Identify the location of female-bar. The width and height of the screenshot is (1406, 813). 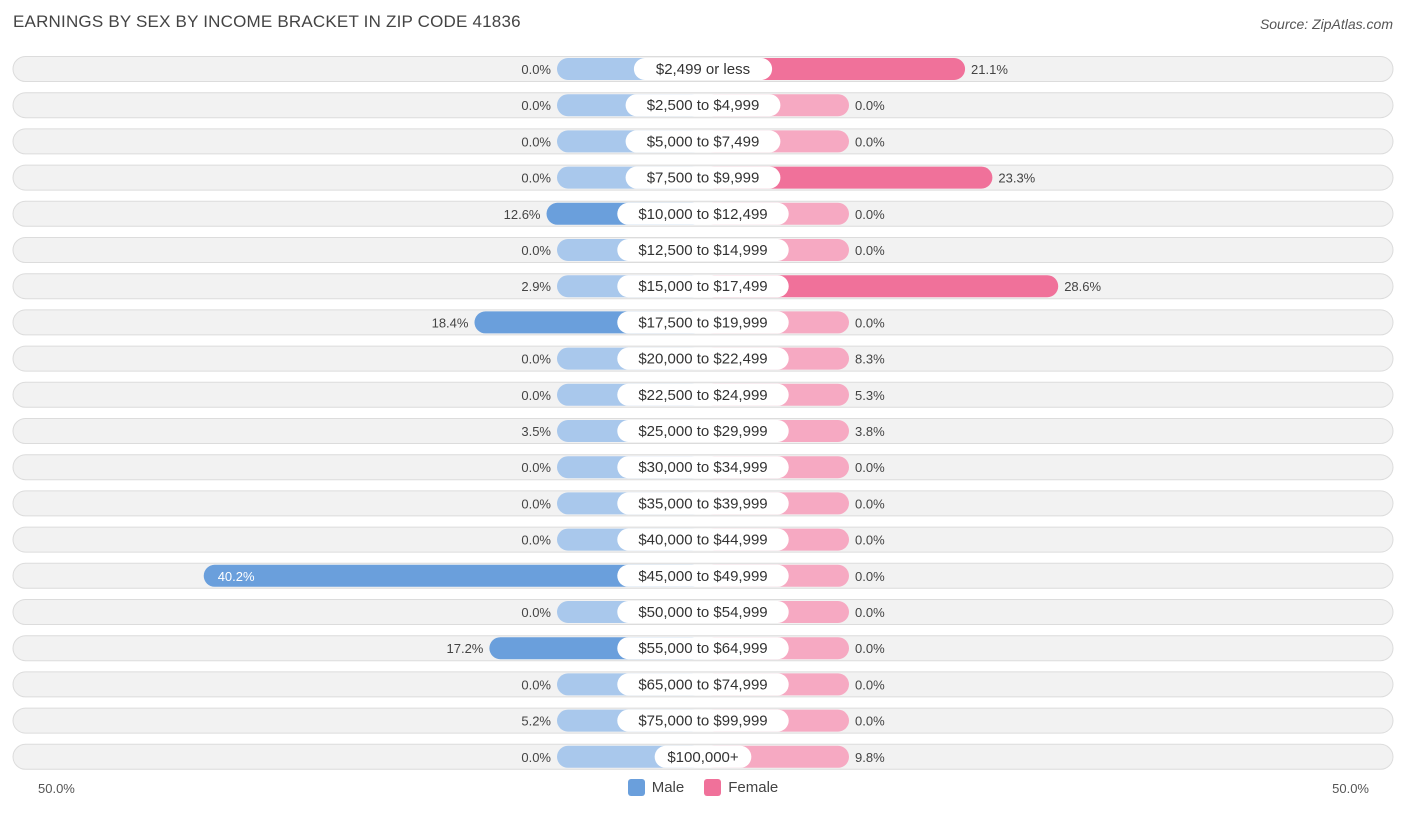
(881, 286).